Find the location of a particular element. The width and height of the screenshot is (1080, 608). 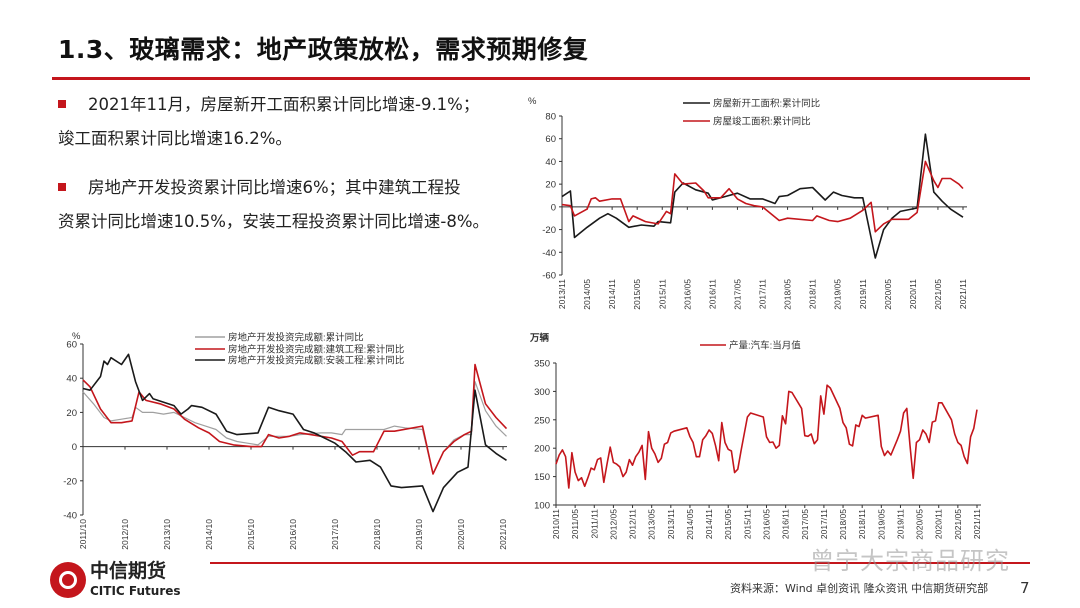

page-number: 7 is located at coordinates (1025, 588).